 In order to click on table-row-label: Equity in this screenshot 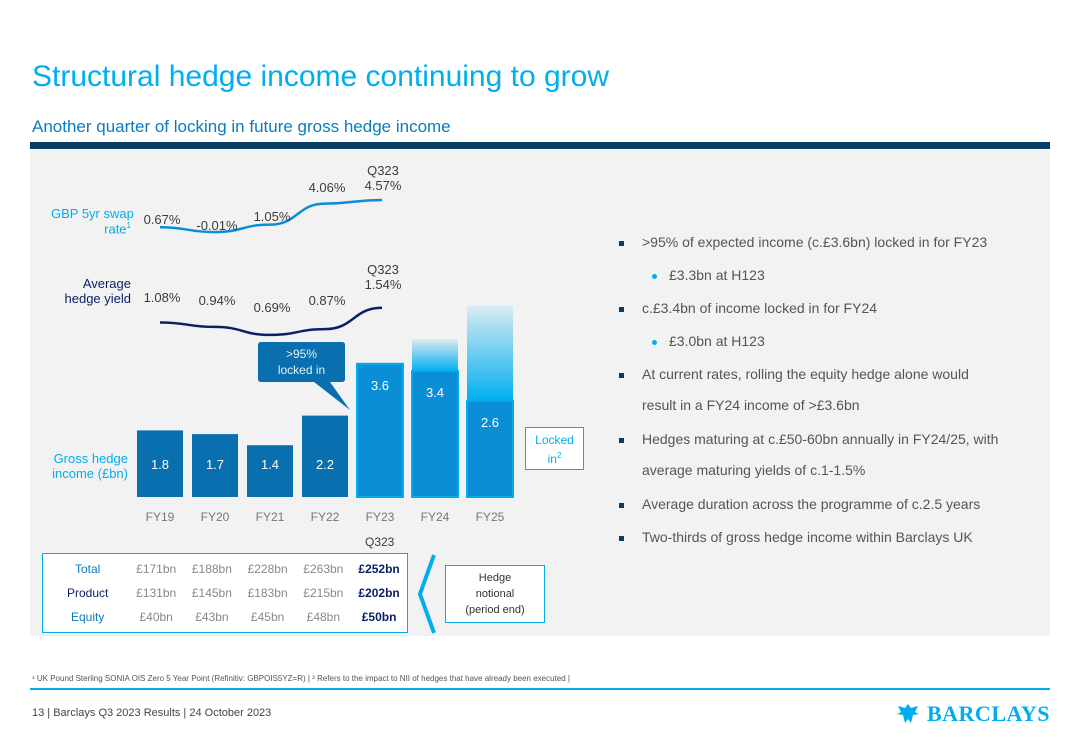, I will do `click(87, 617)`.